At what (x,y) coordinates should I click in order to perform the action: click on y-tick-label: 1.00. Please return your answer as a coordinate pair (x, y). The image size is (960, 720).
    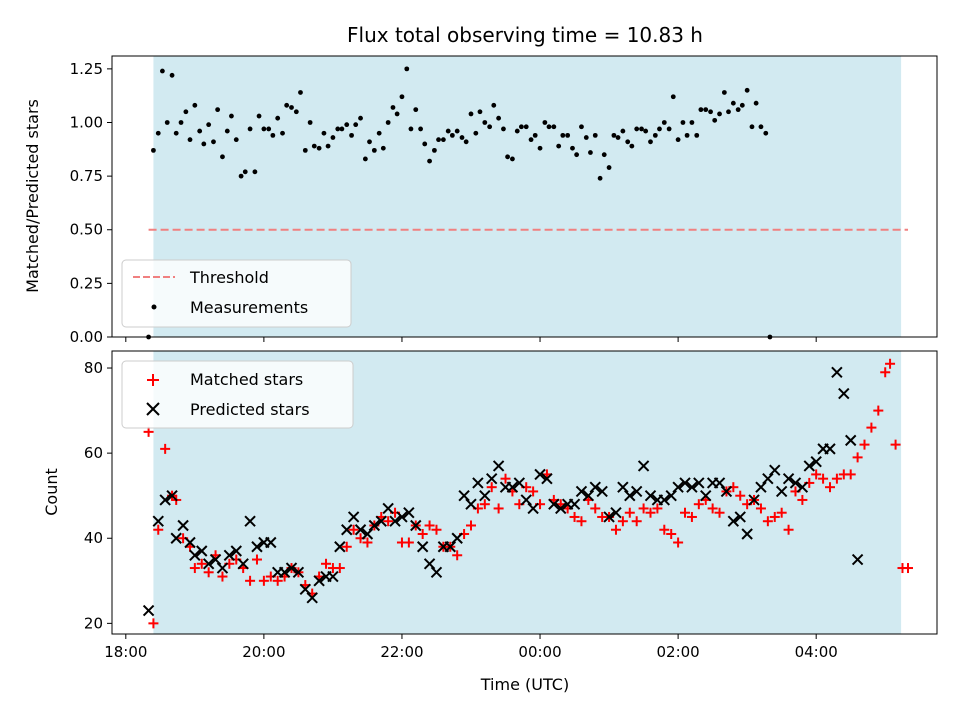
    Looking at the image, I should click on (86, 122).